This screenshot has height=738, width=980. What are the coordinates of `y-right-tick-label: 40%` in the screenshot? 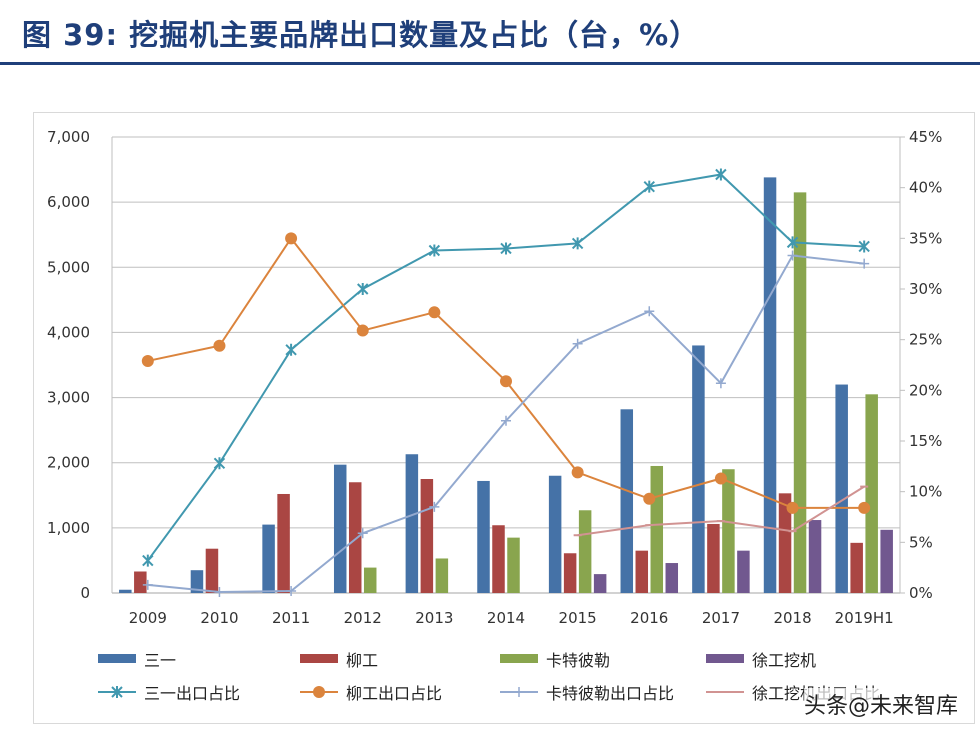 It's located at (925, 188).